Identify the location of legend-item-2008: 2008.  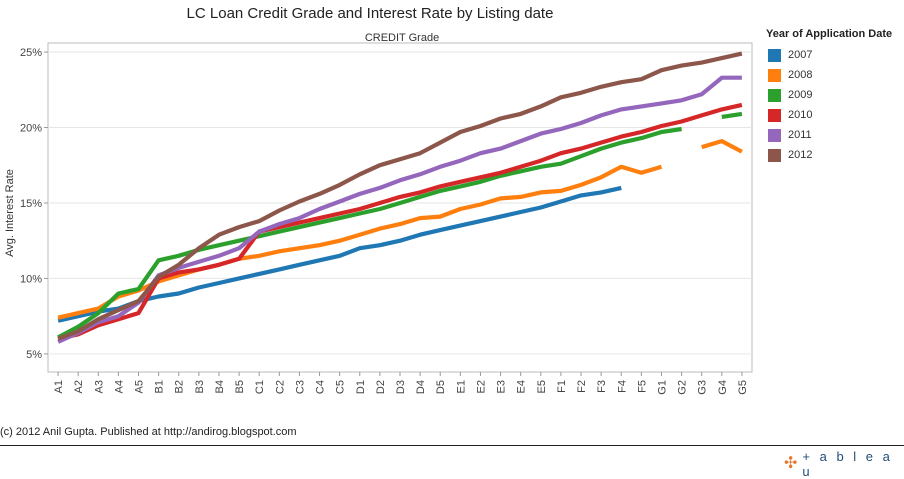
(835, 75).